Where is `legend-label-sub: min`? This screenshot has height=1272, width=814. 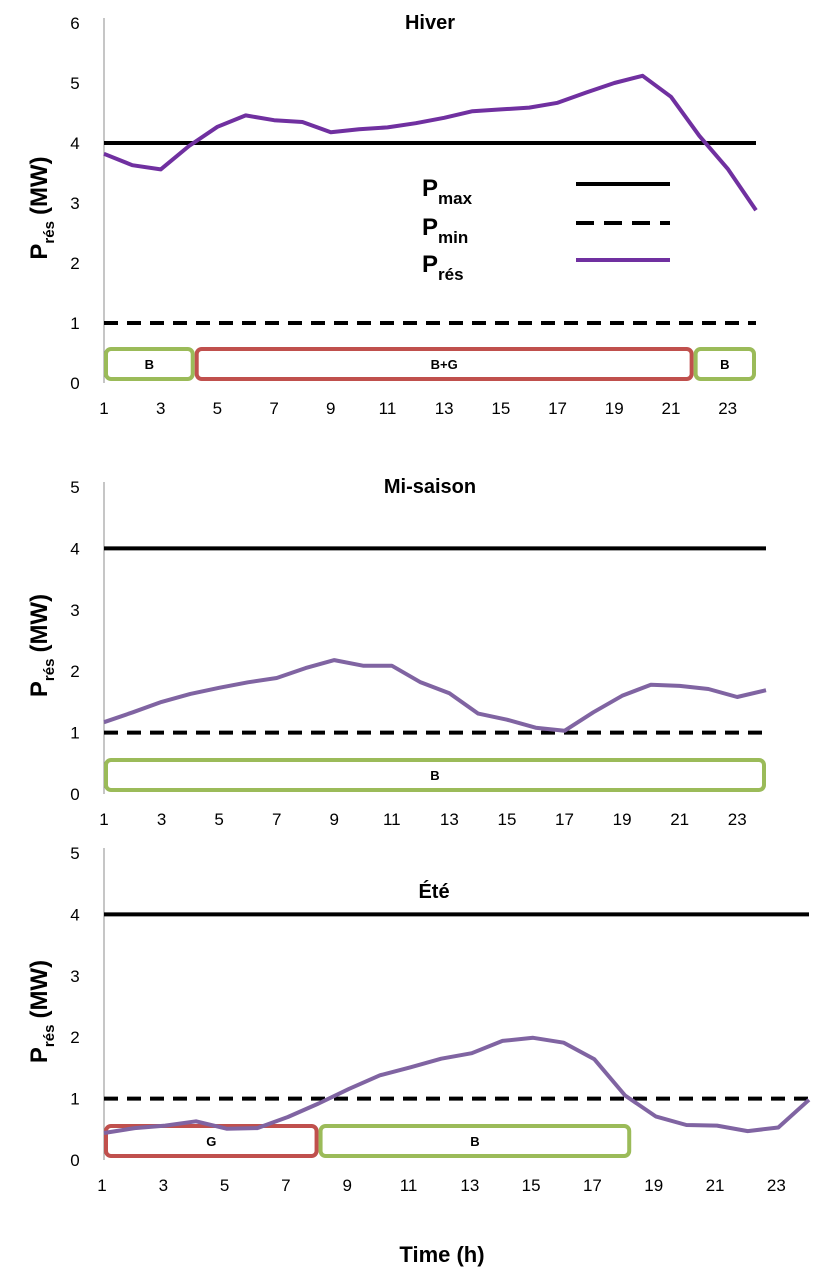 legend-label-sub: min is located at coordinates (453, 237).